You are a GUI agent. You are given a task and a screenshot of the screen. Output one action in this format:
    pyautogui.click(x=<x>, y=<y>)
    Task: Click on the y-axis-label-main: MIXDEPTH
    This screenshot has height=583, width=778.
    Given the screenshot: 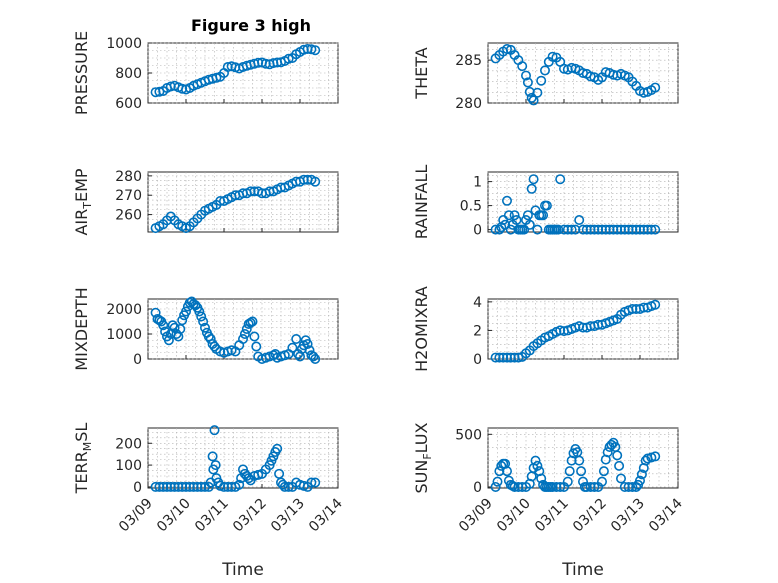 What is the action you would take?
    pyautogui.click(x=81, y=328)
    